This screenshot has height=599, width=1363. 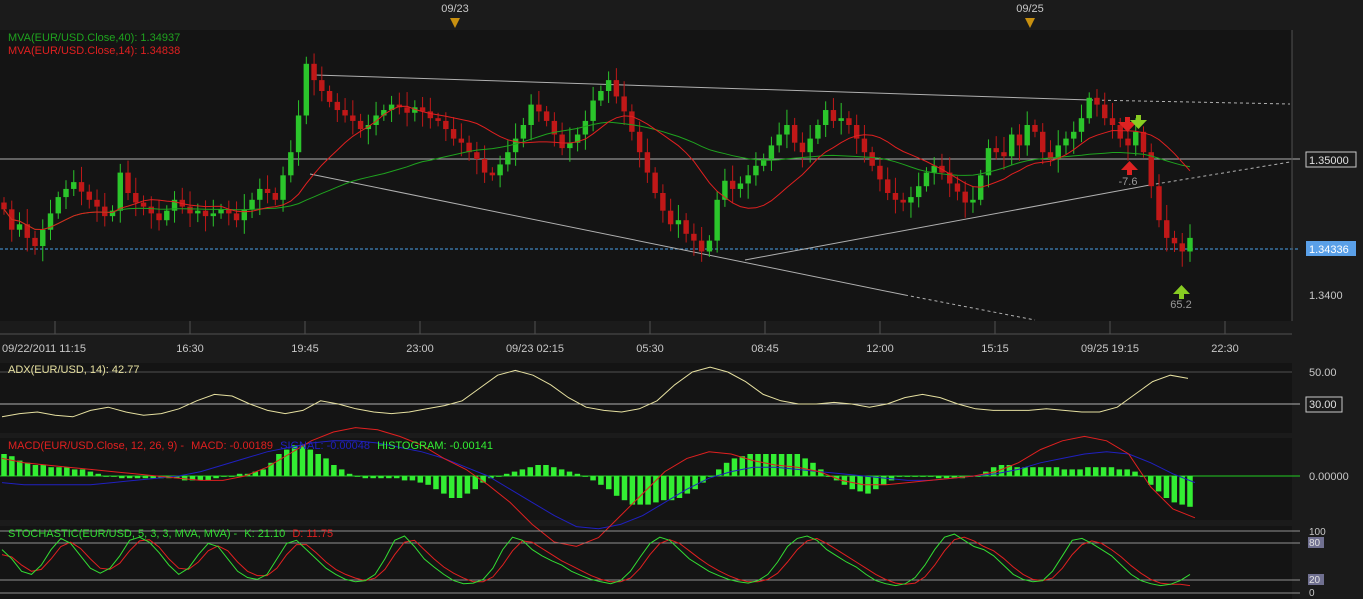 I want to click on x-tick-label: 08:45, so click(x=765, y=349).